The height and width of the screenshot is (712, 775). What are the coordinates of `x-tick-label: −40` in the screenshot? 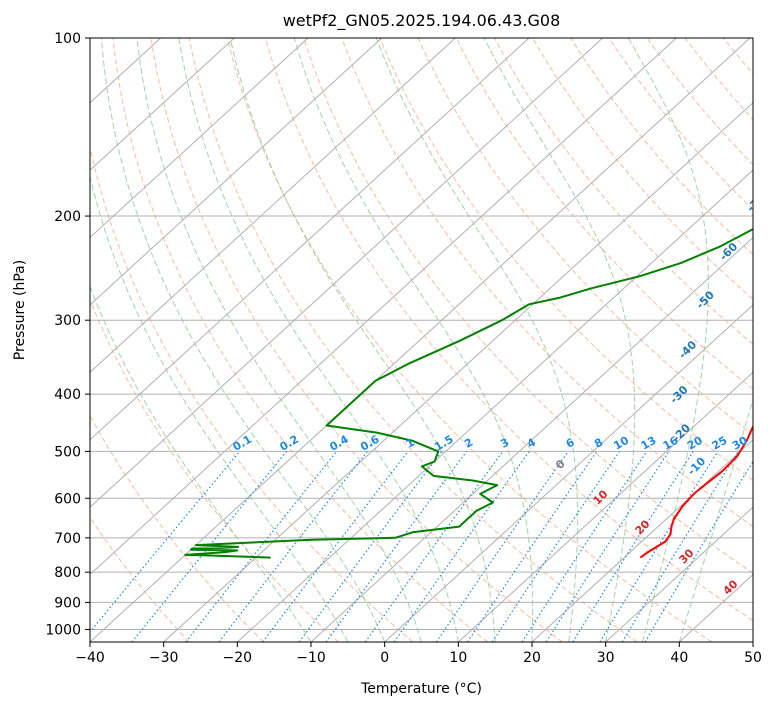 It's located at (90, 658).